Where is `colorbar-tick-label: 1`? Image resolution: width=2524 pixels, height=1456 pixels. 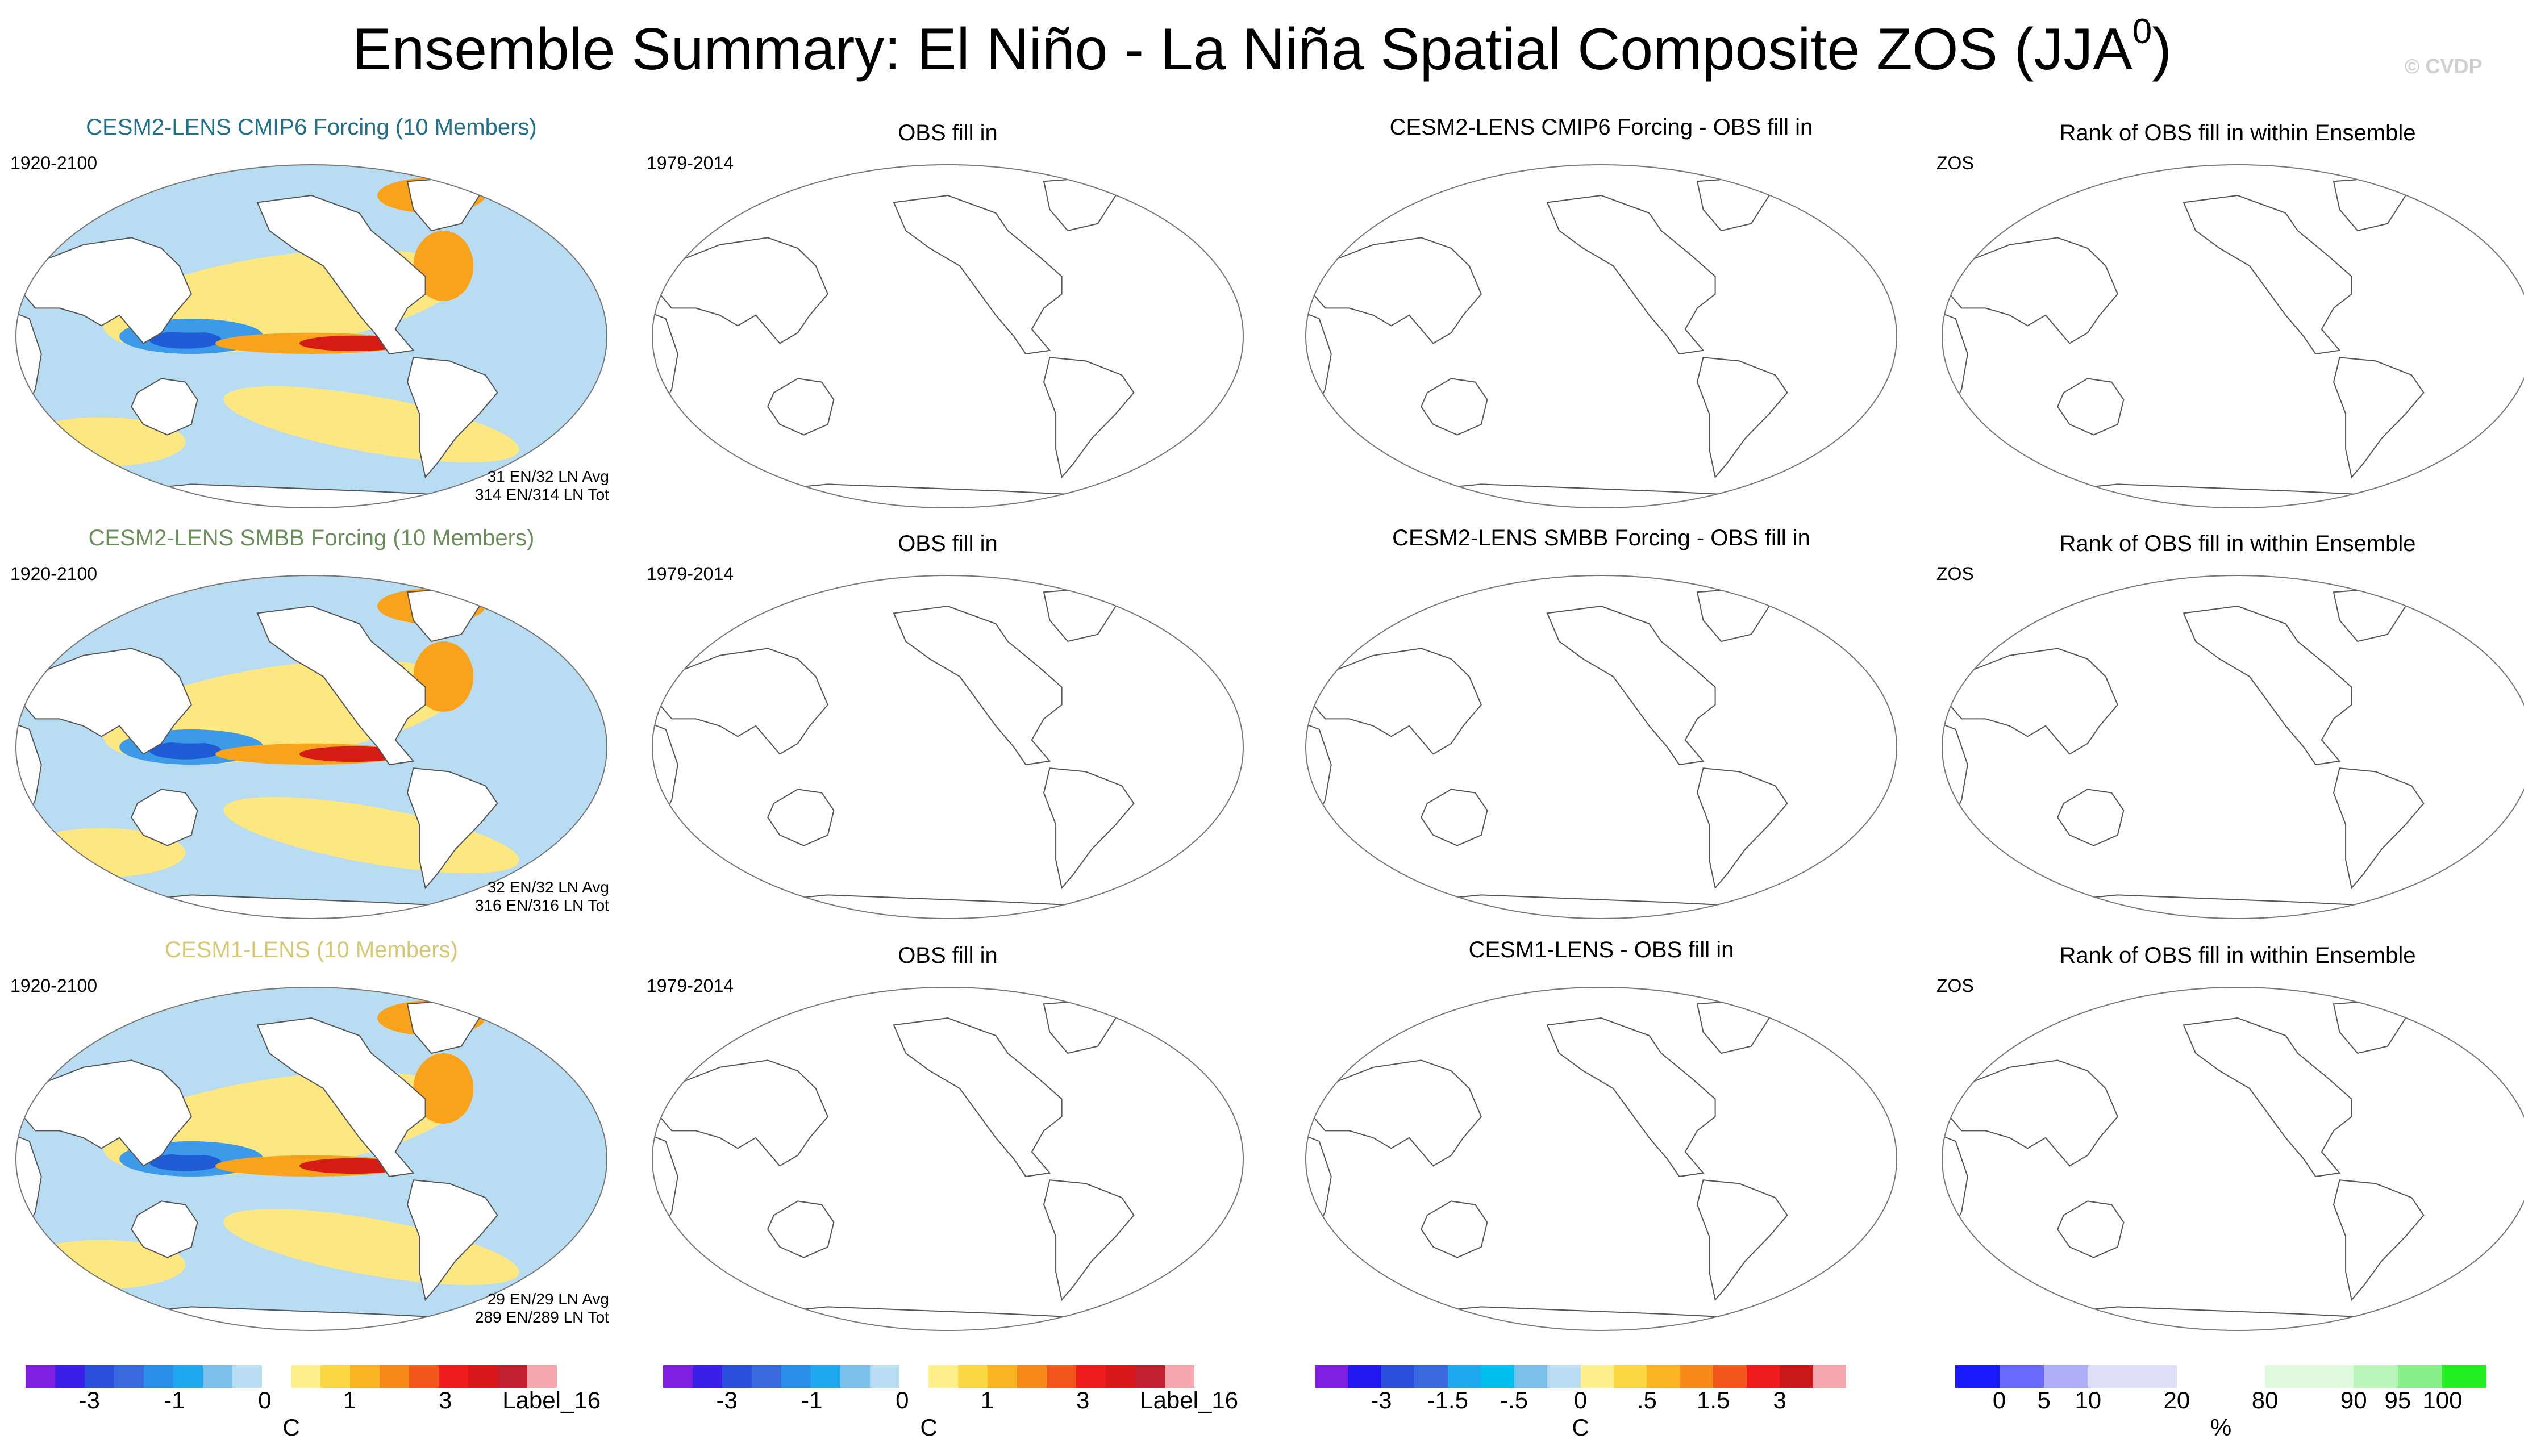 colorbar-tick-label: 1 is located at coordinates (987, 1400).